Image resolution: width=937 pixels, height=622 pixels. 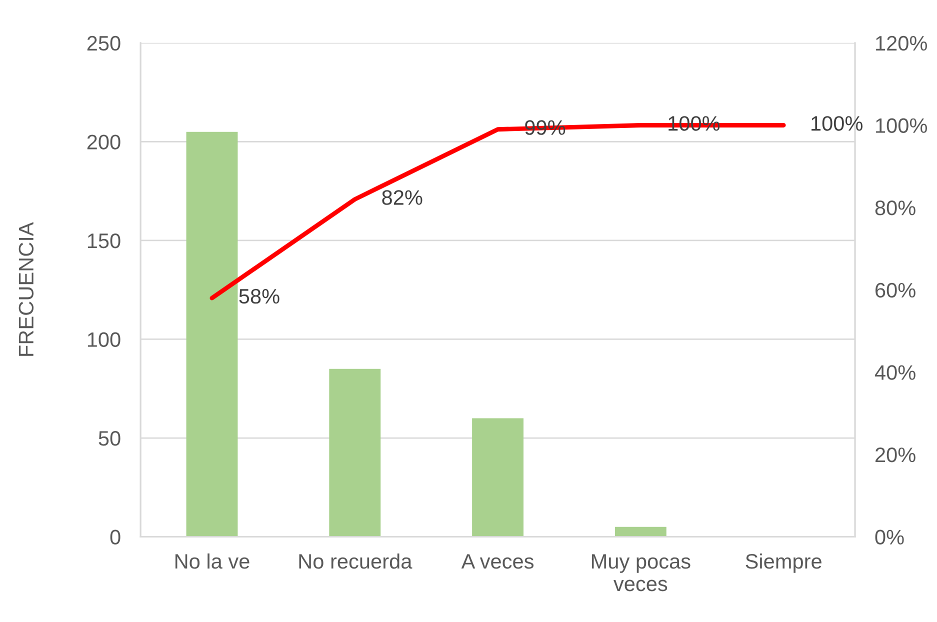 I want to click on y-axis-title: FRECUENCIA, so click(x=26, y=289).